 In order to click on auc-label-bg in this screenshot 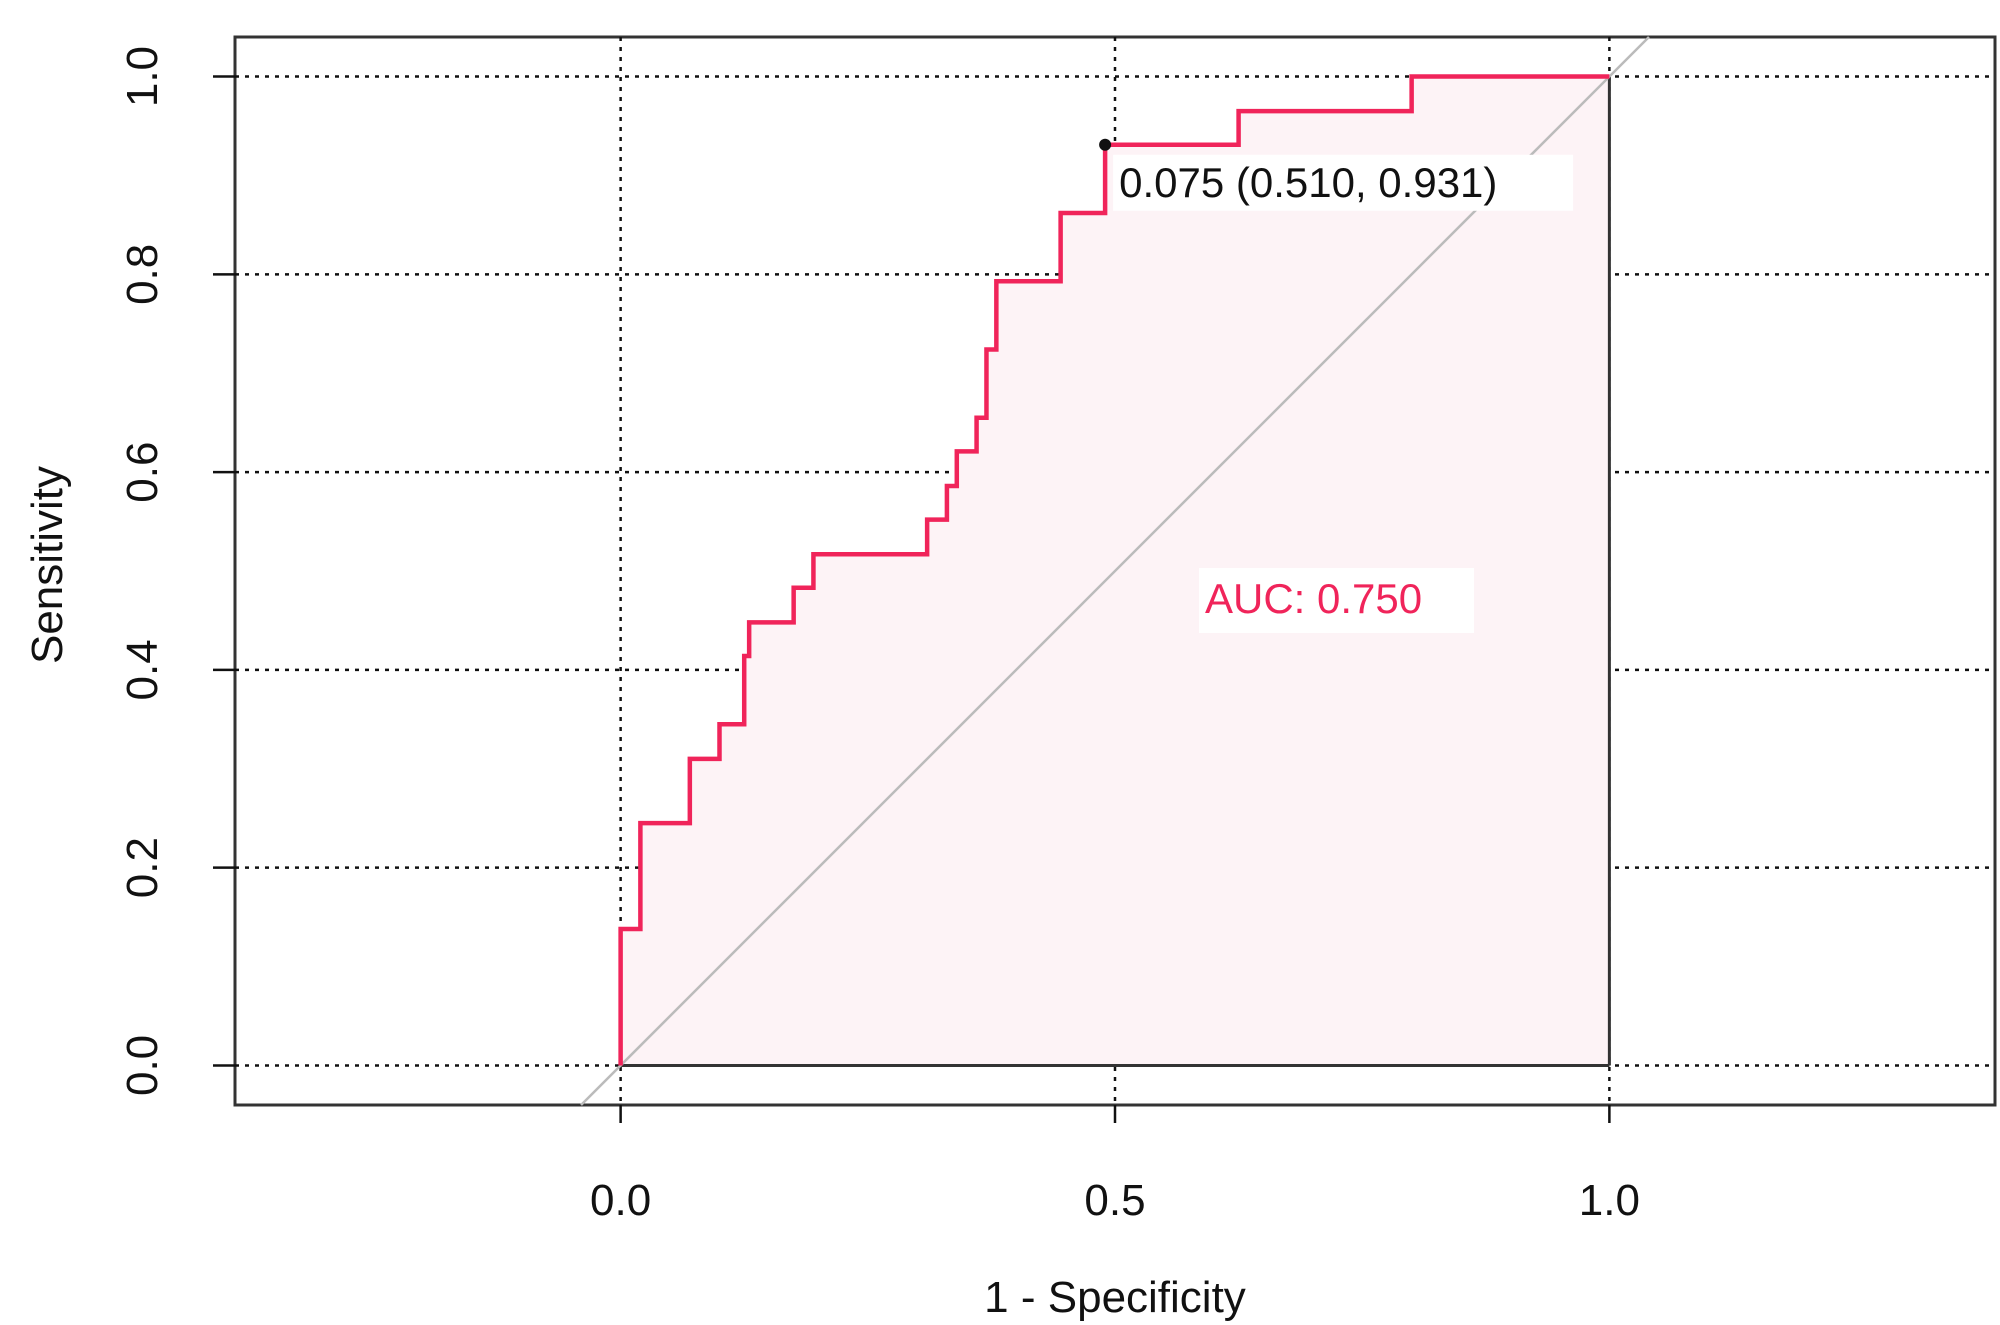, I will do `click(1336, 600)`.